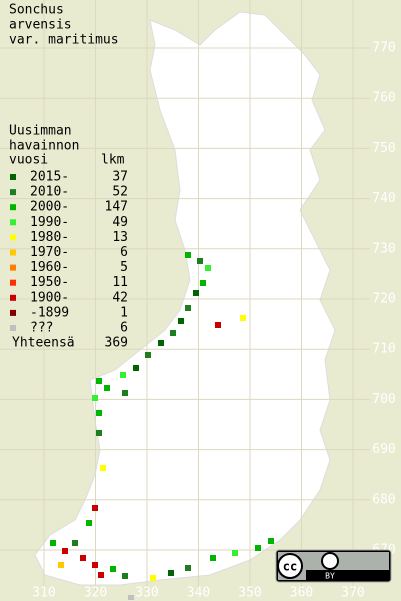 The width and height of the screenshot is (401, 601). Describe the element at coordinates (383, 299) in the screenshot. I see `y-label: 720` at that location.